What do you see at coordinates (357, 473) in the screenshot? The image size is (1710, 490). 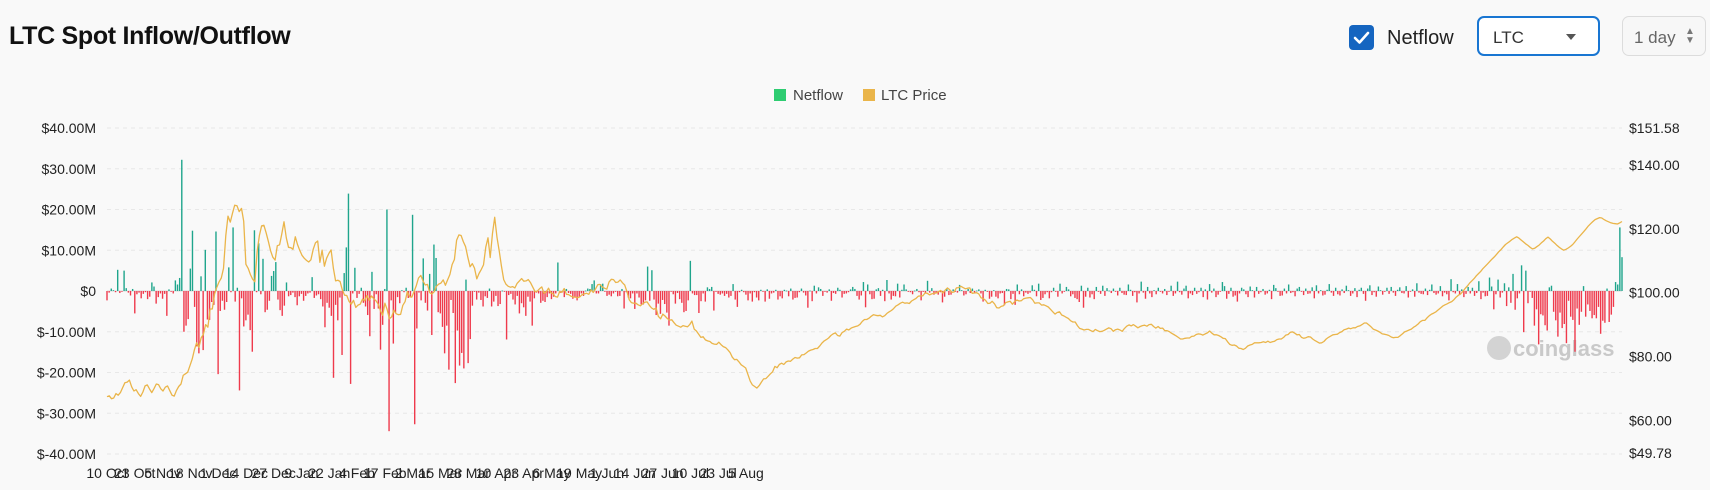 I see `x-tick-label: 4 Feb` at bounding box center [357, 473].